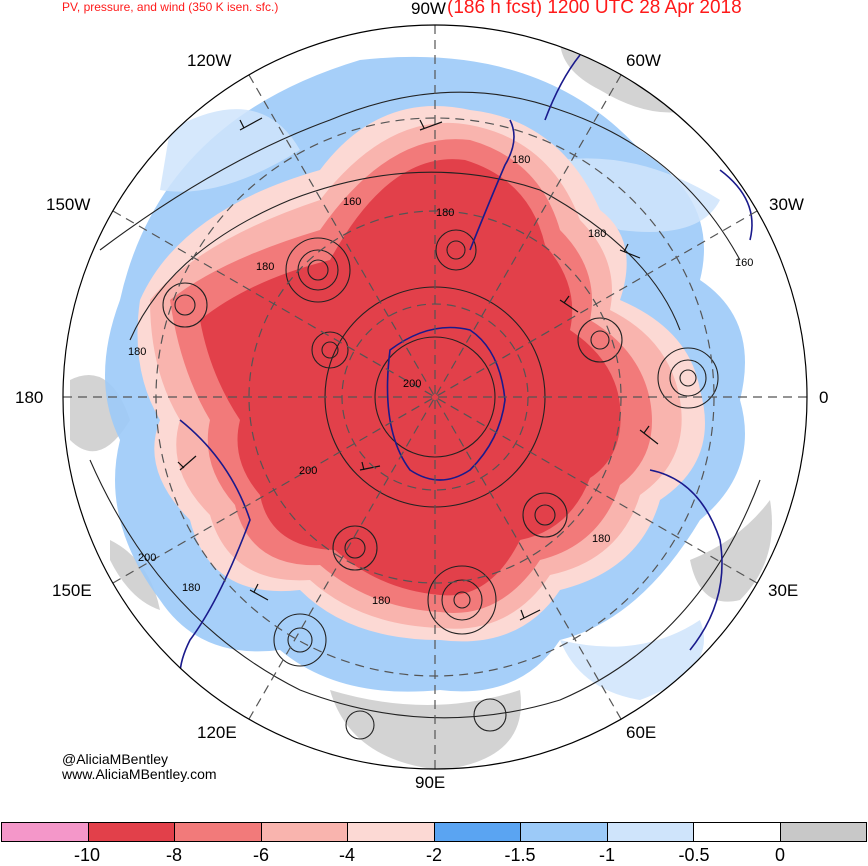 The height and width of the screenshot is (866, 868). I want to click on colorbar-tick-label: -6, so click(261, 855).